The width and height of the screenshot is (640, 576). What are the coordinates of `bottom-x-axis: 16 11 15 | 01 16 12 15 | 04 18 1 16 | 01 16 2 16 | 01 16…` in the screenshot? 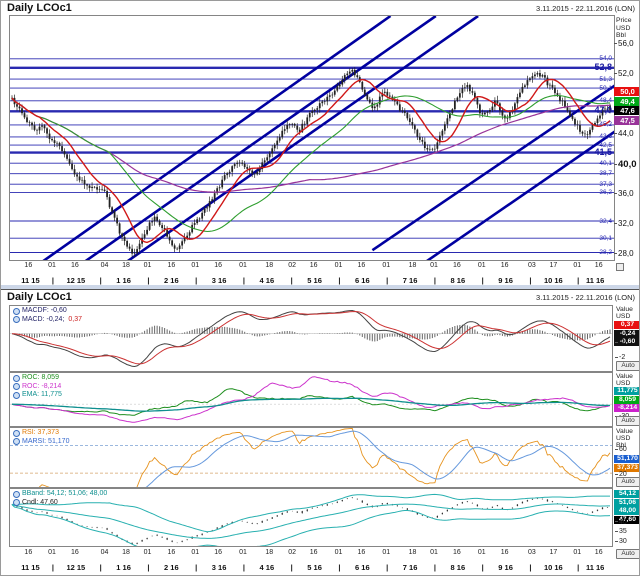 It's located at (311, 560).